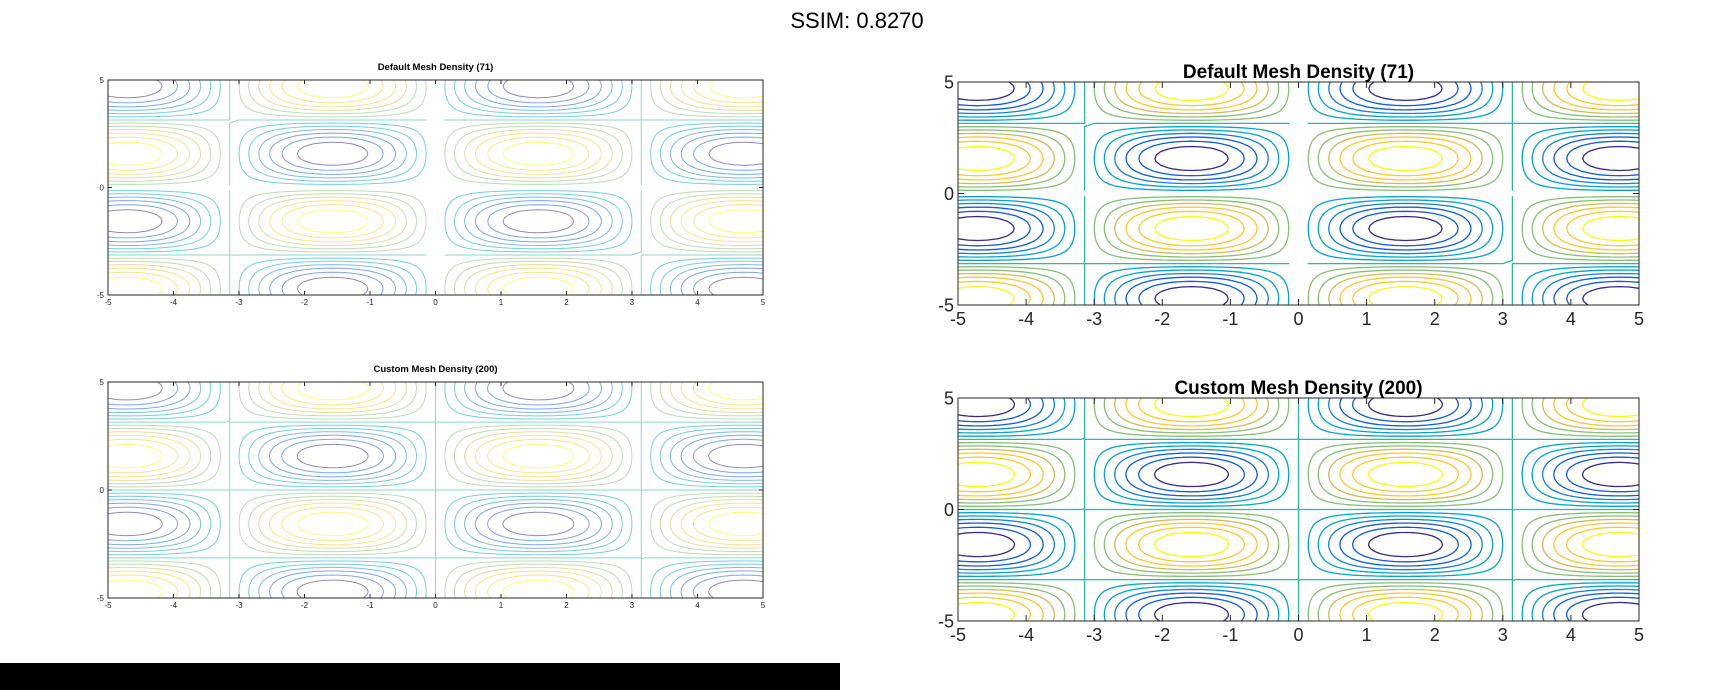 This screenshot has width=1715, height=690. Describe the element at coordinates (856, 20) in the screenshot. I see `ssim-label: SSIM: 0.8270` at that location.